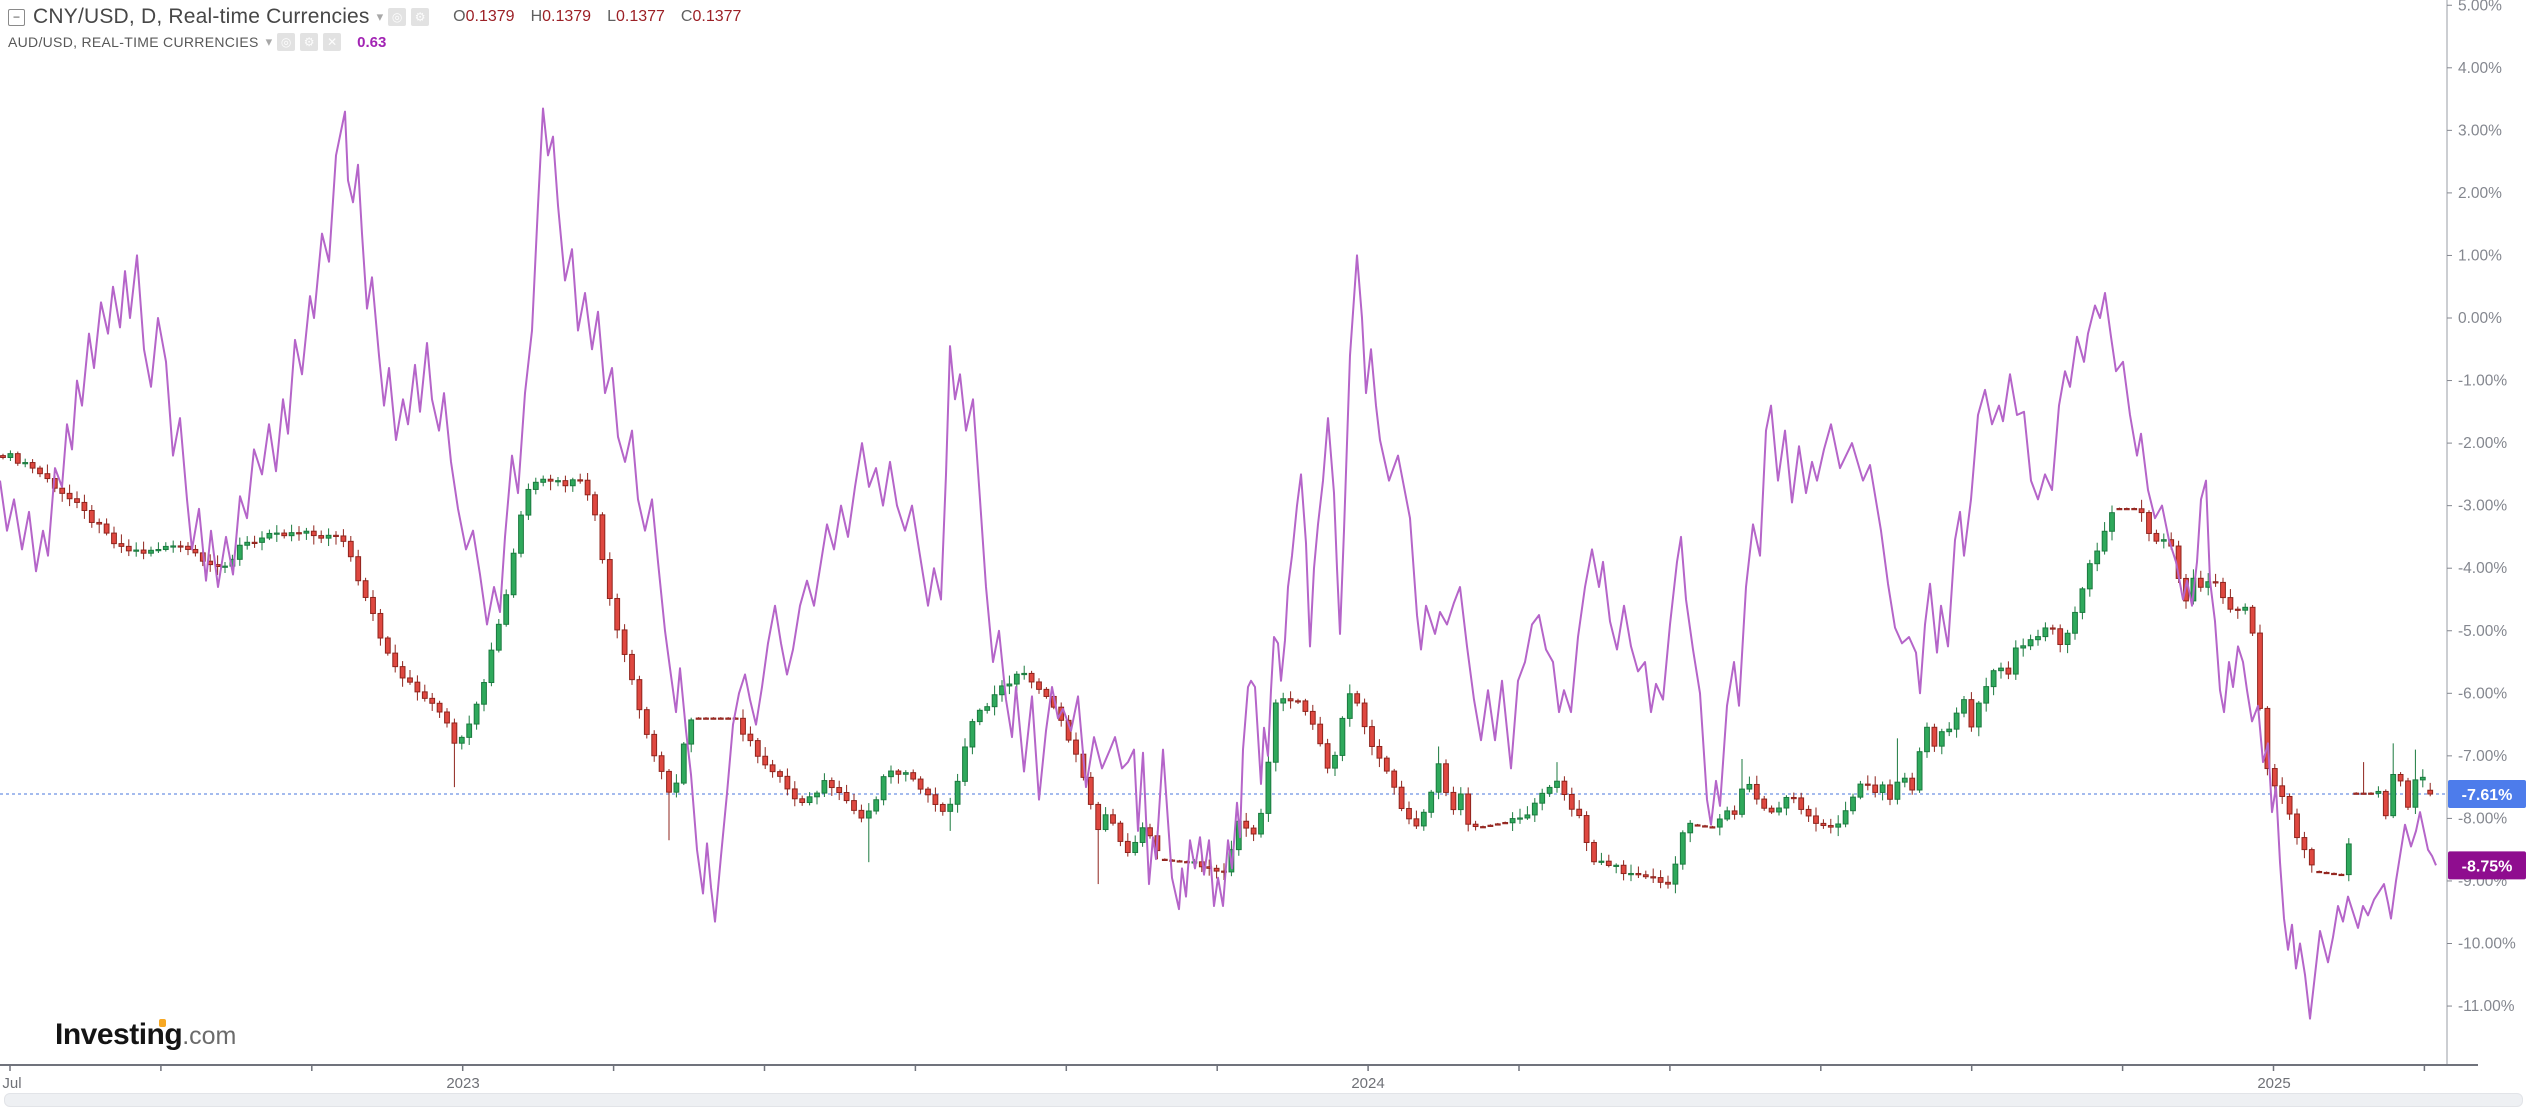 The image size is (2527, 1109). I want to click on price-badge-aud-usd: -8.75%, so click(2487, 865).